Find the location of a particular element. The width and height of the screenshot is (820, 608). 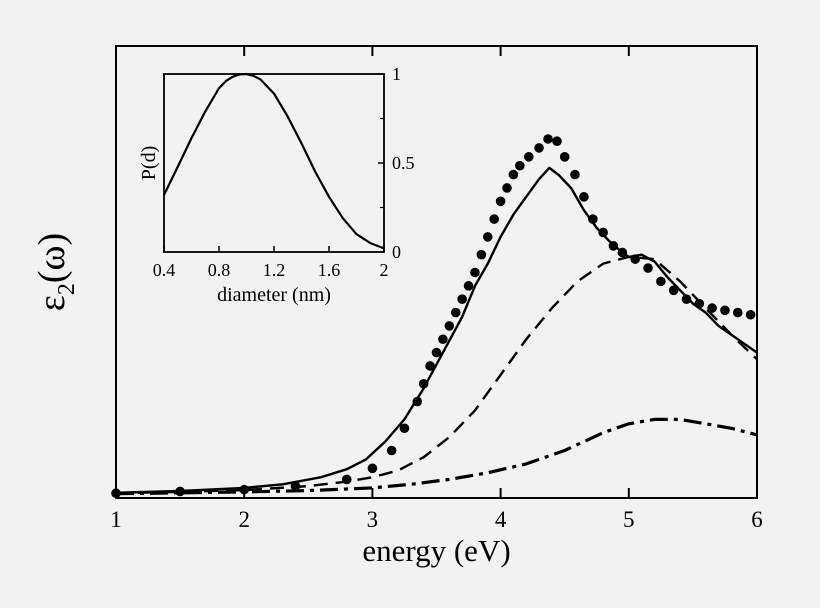

y-label-argument: (ω) is located at coordinates (52, 258).